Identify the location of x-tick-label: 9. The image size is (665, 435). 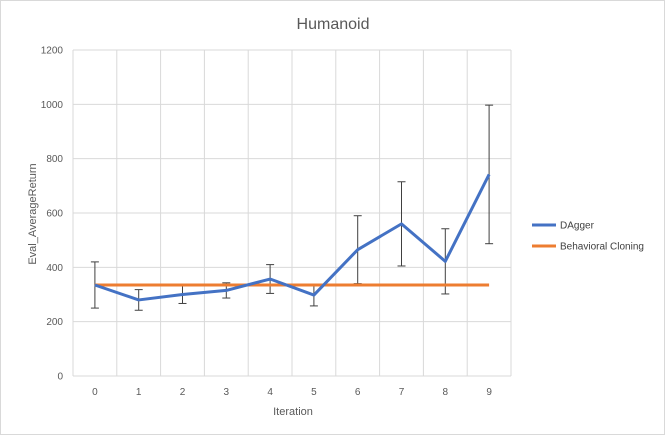
(489, 392).